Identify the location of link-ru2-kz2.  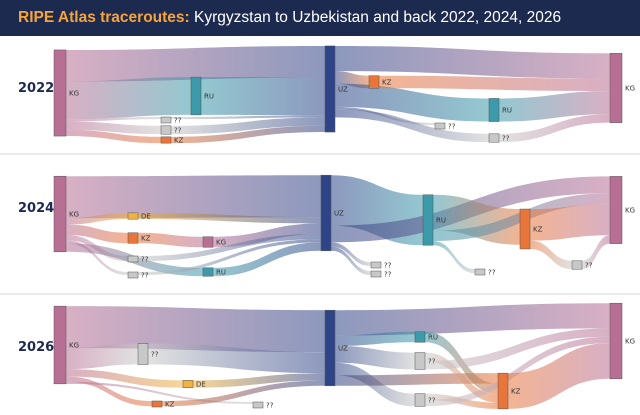
(476, 219).